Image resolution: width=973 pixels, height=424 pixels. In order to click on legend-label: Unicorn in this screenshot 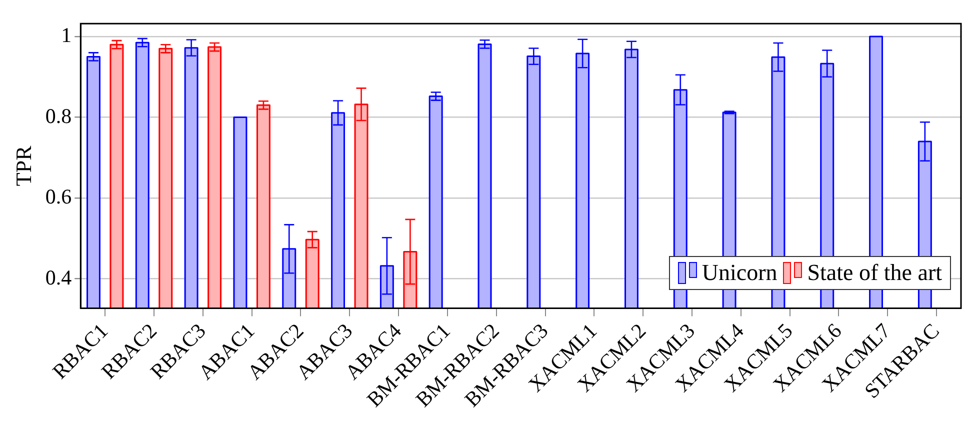, I will do `click(740, 273)`.